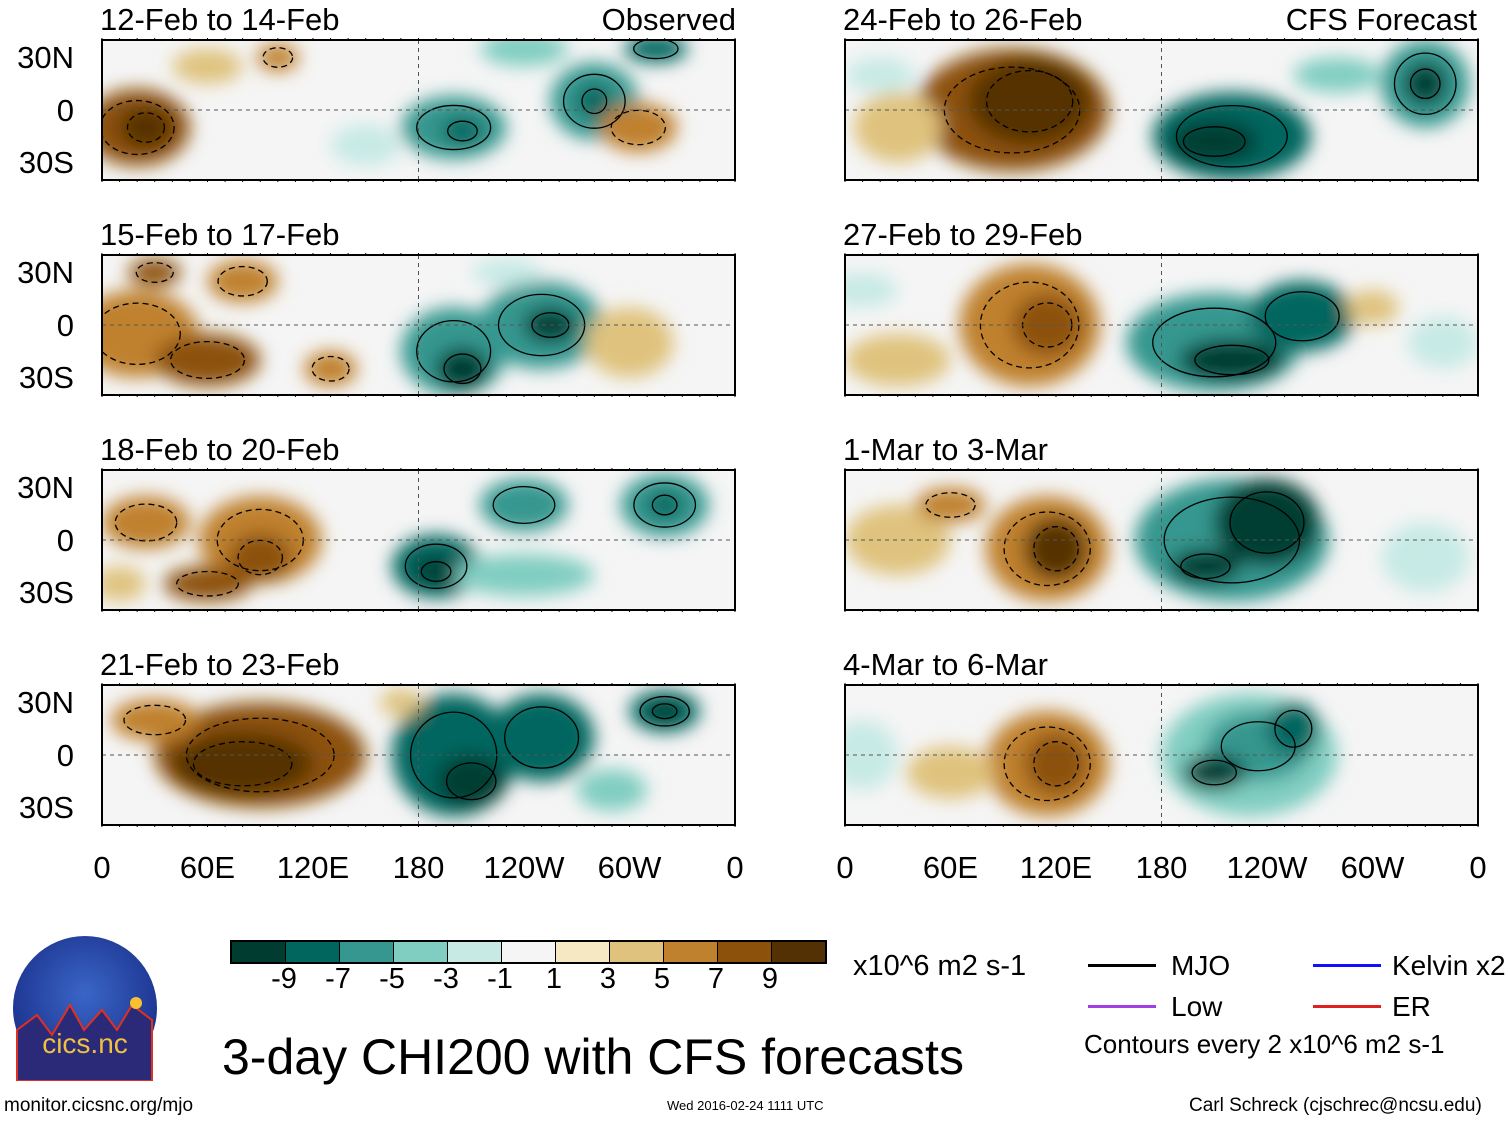 This screenshot has width=1510, height=1121. Describe the element at coordinates (945, 449) in the screenshot. I see `panel-title: 1-Mar to 3-Mar` at that location.